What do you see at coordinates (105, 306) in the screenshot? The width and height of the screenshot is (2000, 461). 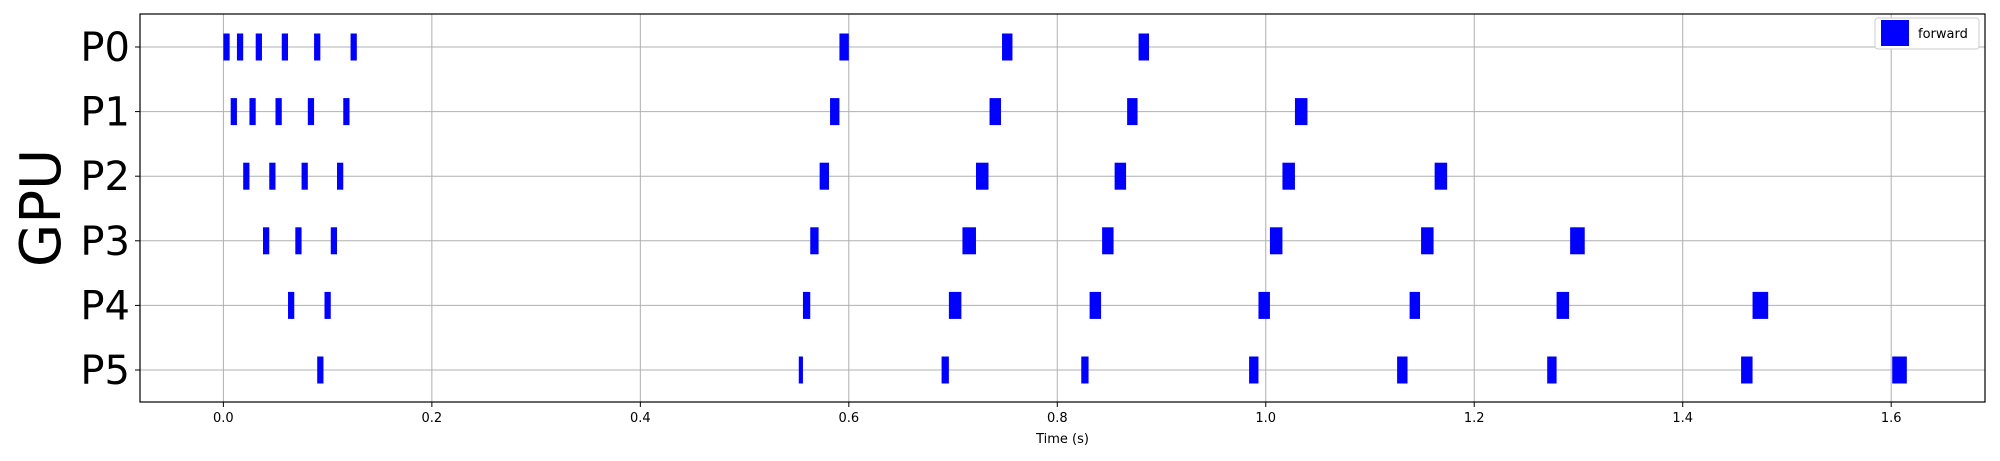 I see `y-tick-label-P4: P4` at bounding box center [105, 306].